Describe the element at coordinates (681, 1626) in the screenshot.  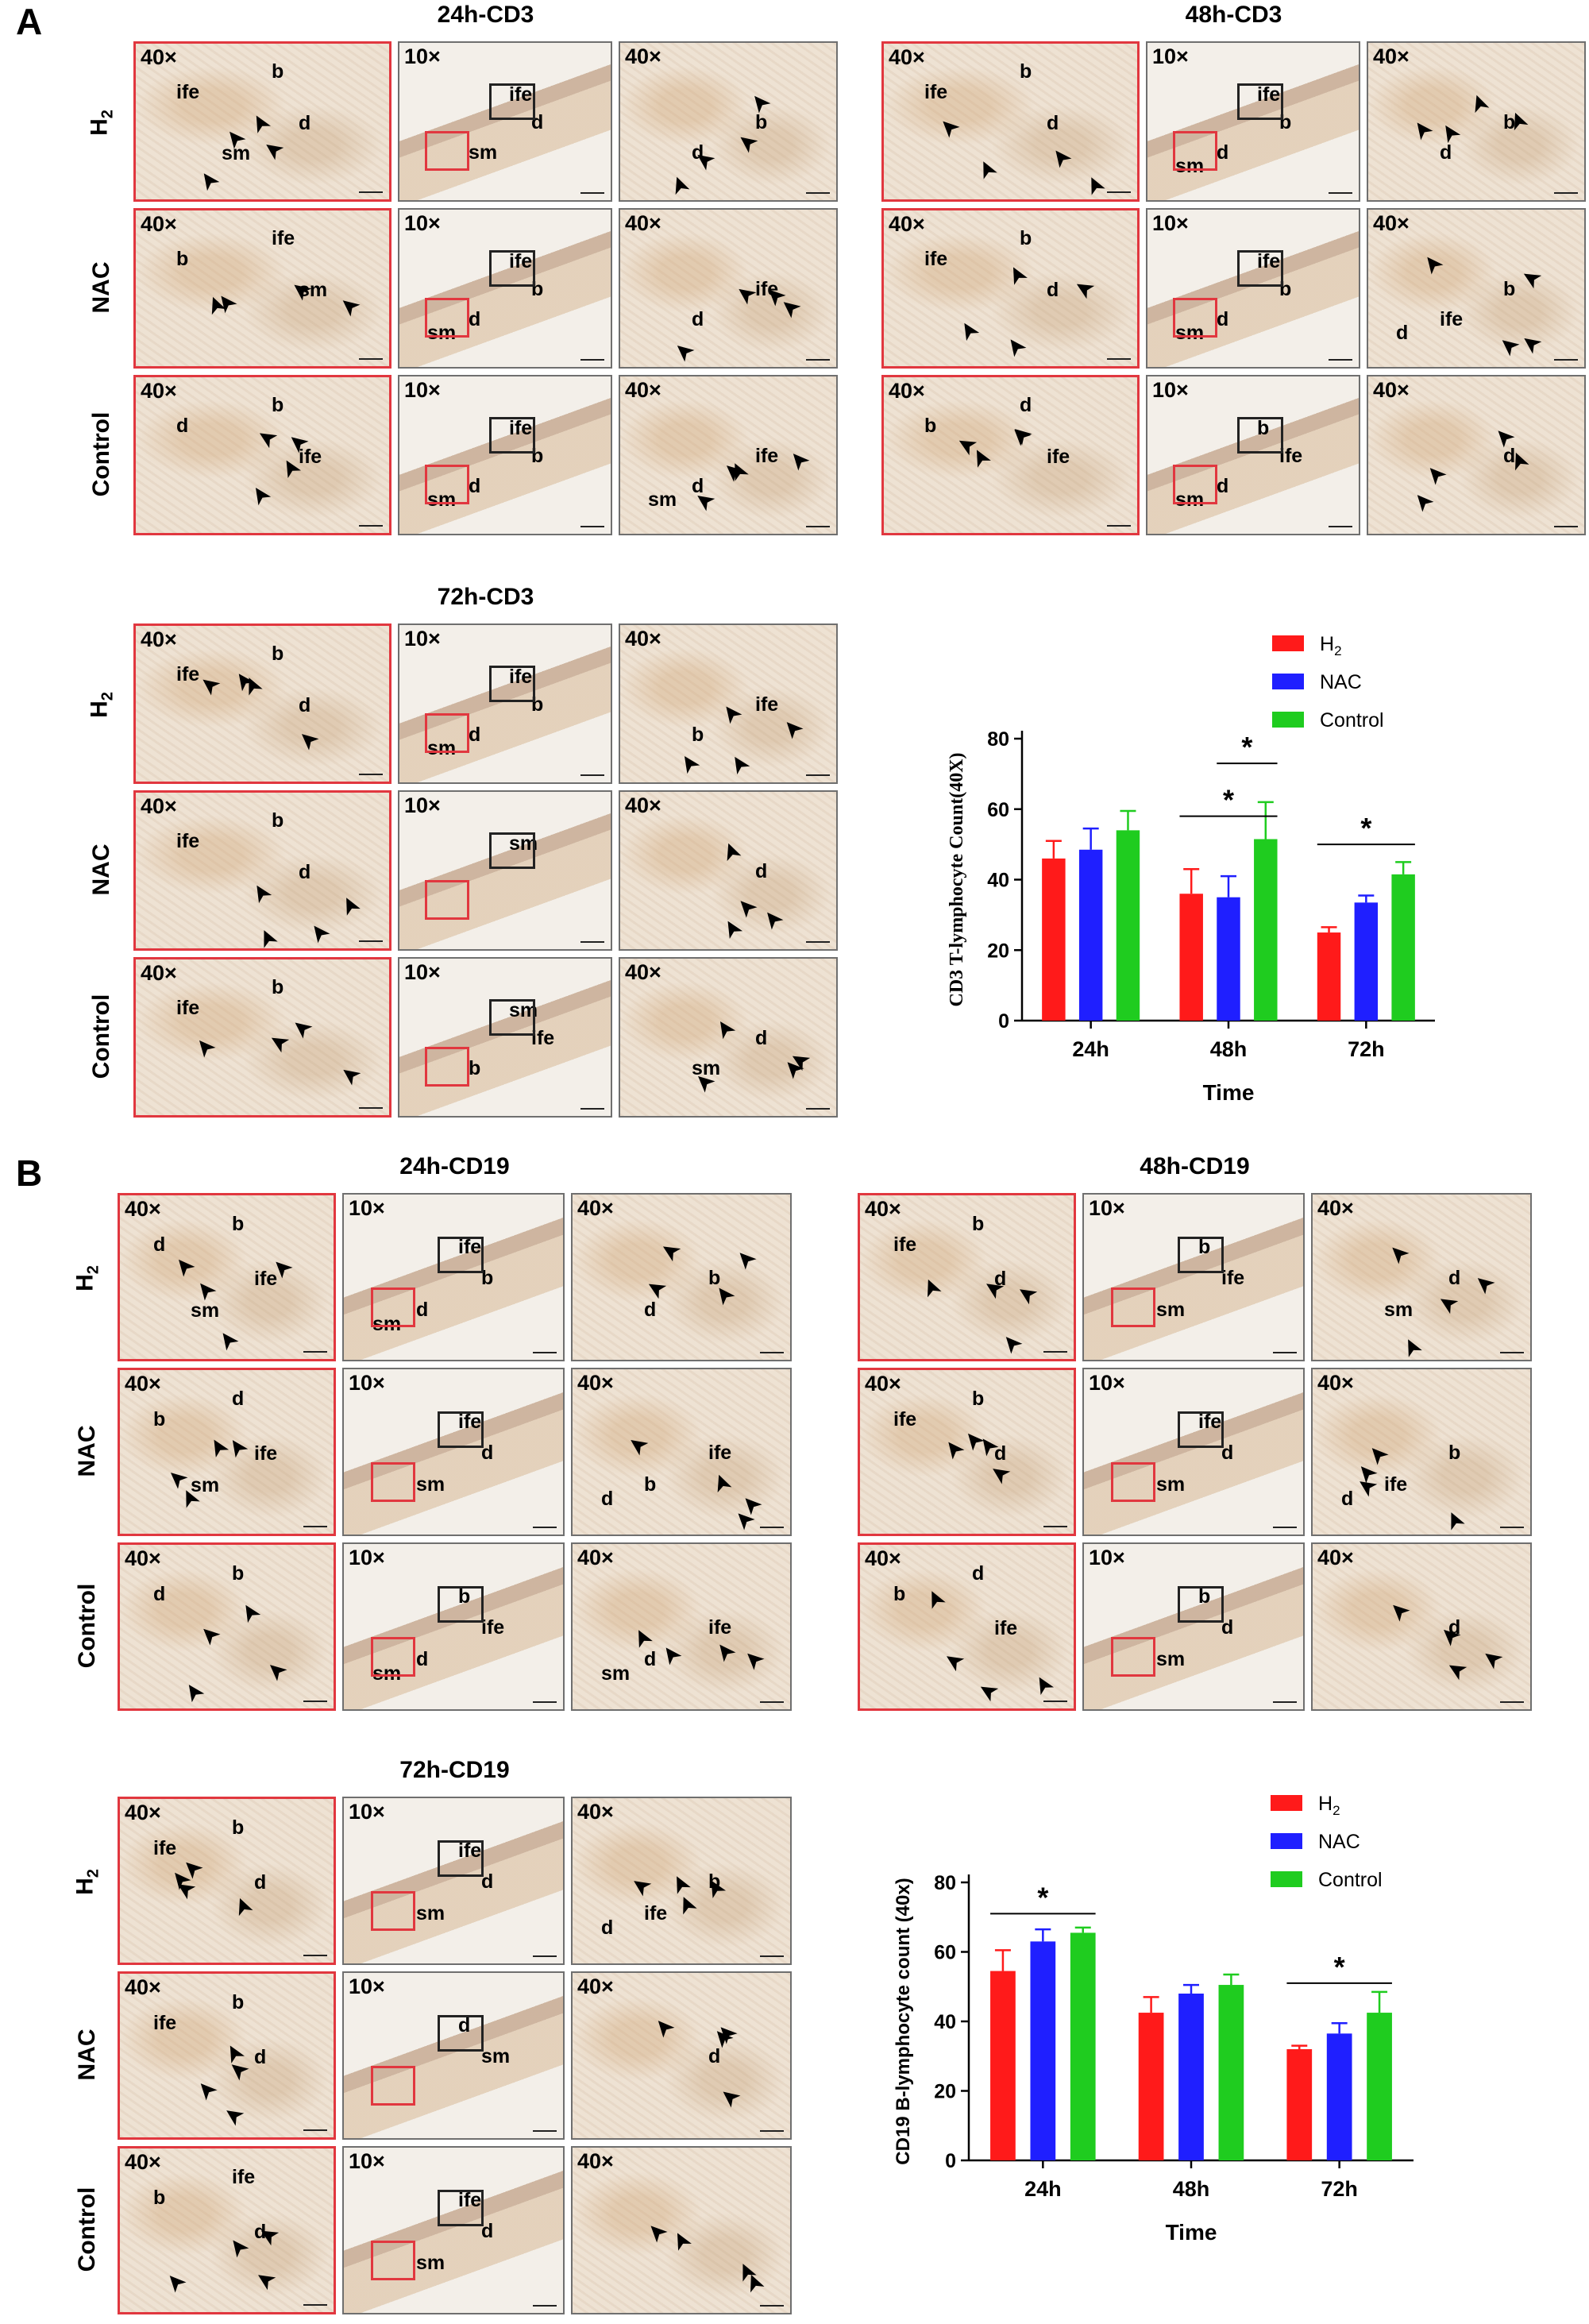
I see `micrograph-tile: 40× ife d sm ➤ ➤ ➤ ➤` at that location.